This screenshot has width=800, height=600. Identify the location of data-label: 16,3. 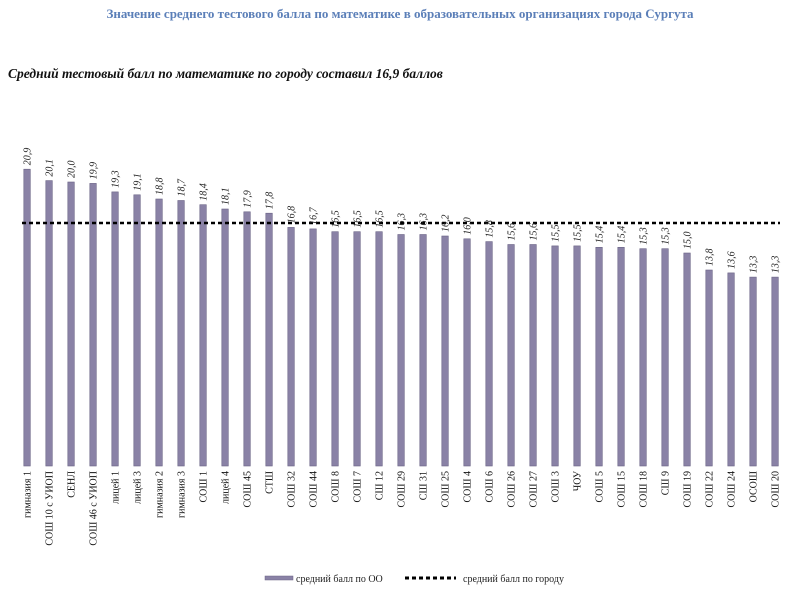
(402, 222).